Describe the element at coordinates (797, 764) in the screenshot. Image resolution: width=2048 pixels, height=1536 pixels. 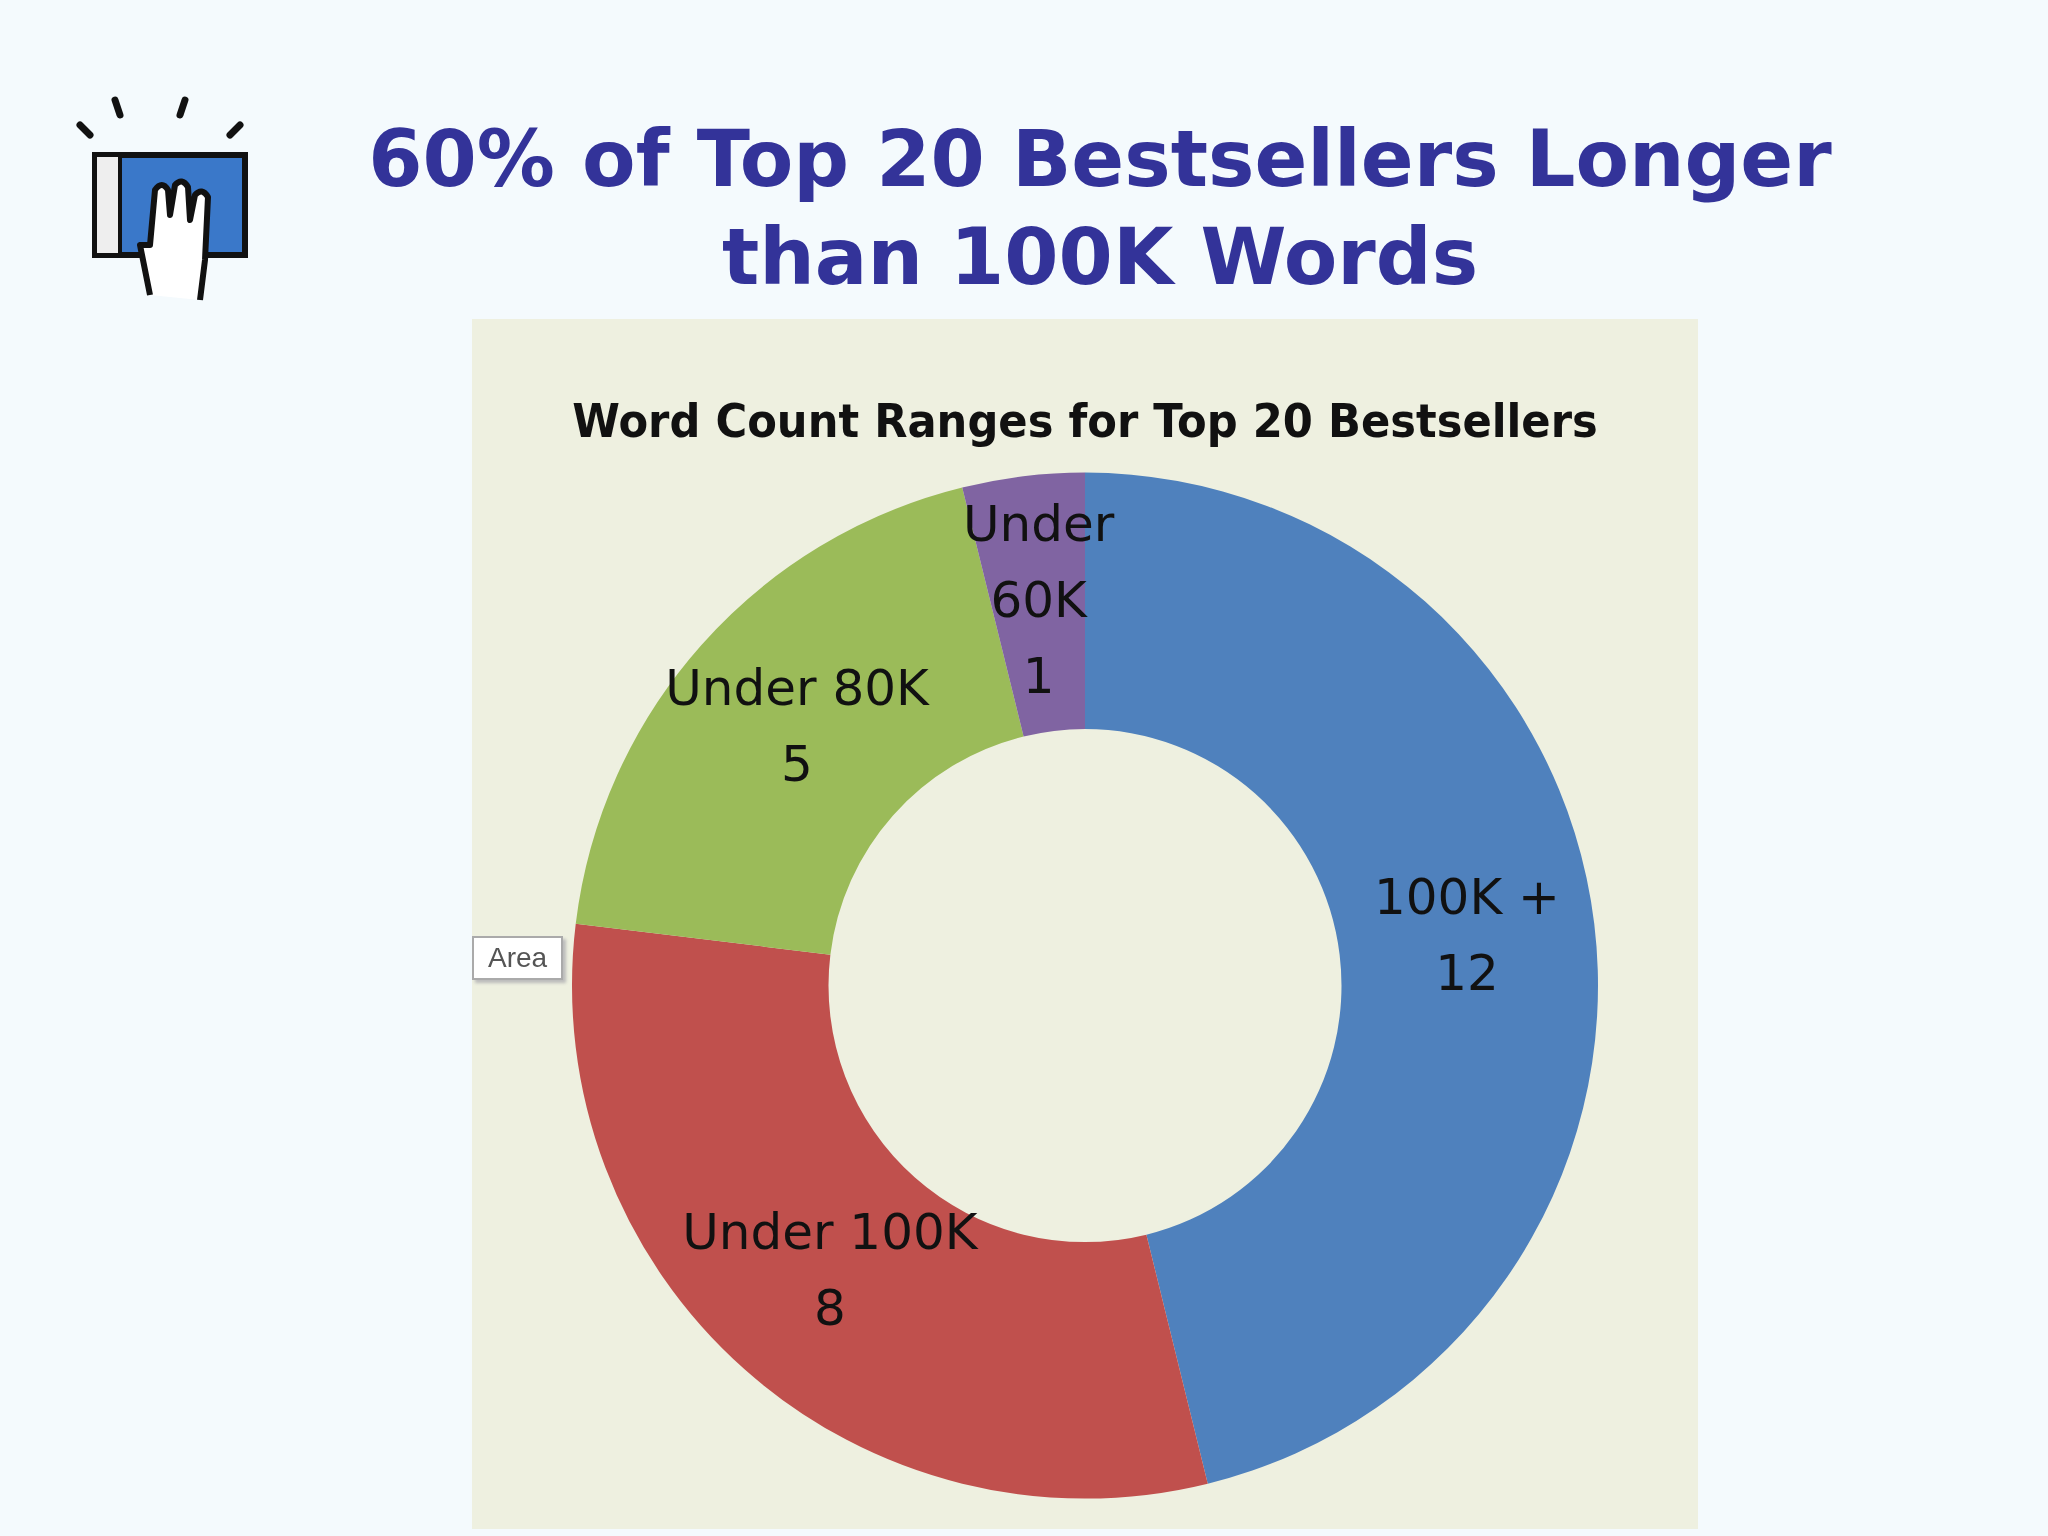
I see `data-label: 5` at that location.